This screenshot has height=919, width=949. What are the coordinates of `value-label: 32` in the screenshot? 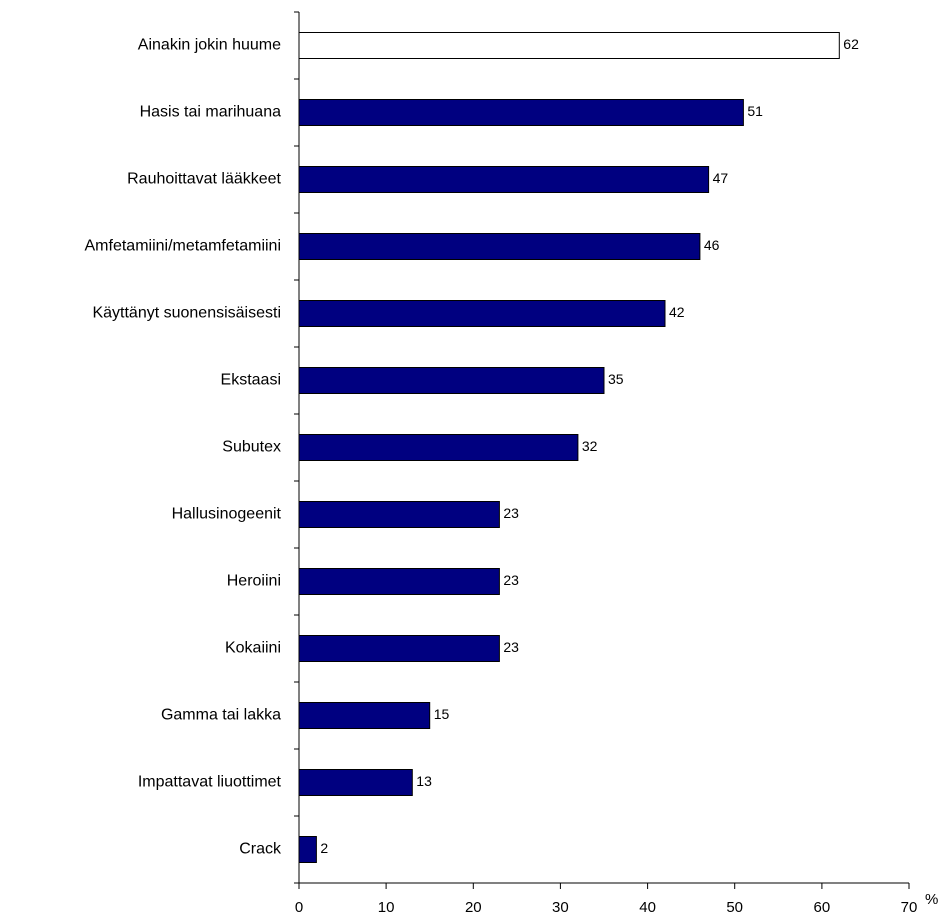 It's located at (590, 446).